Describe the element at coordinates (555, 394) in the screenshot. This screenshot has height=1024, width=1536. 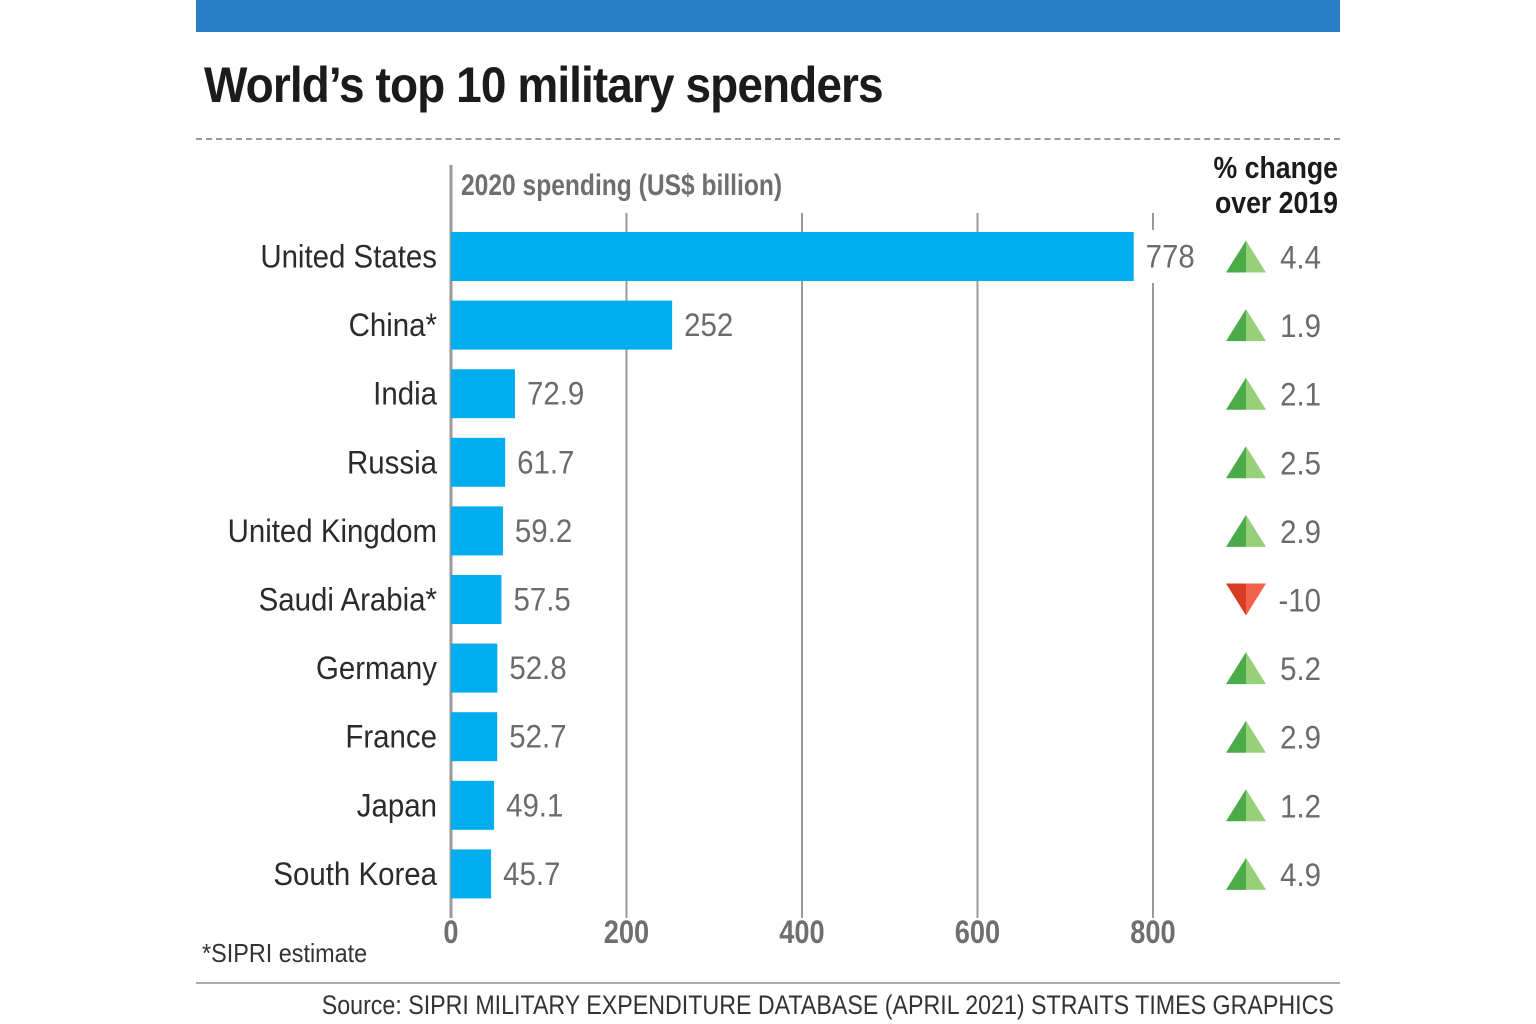
I see `value-label: 72.9` at that location.